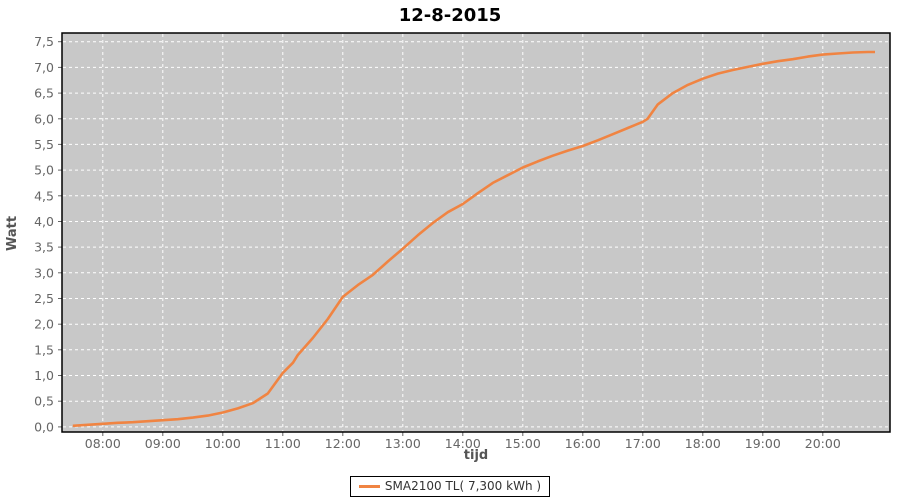 Image resolution: width=900 pixels, height=500 pixels. I want to click on x-tick-label: 12:00, so click(343, 443).